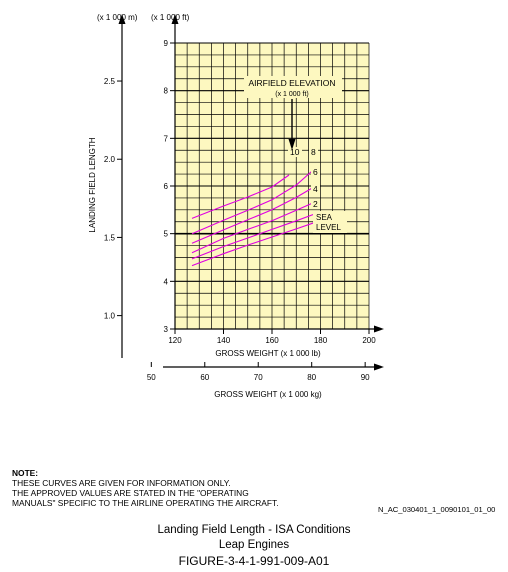 Image resolution: width=508 pixels, height=572 pixels. Describe the element at coordinates (253, 244) in the screenshot. I see `curve-sea-level` at that location.